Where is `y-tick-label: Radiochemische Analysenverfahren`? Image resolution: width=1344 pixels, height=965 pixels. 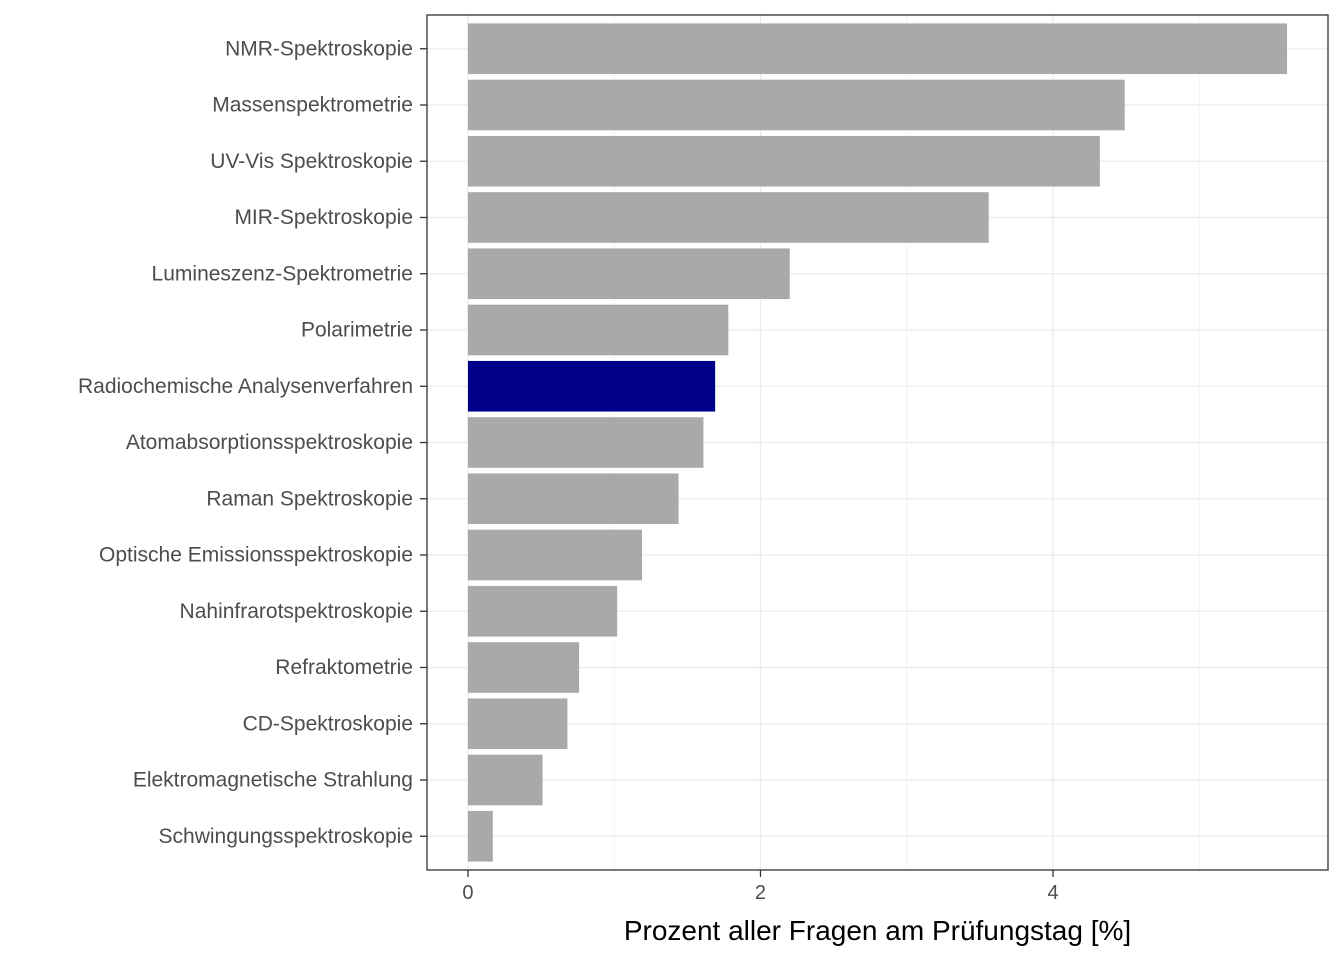 y-tick-label: Radiochemische Analysenverfahren is located at coordinates (245, 386).